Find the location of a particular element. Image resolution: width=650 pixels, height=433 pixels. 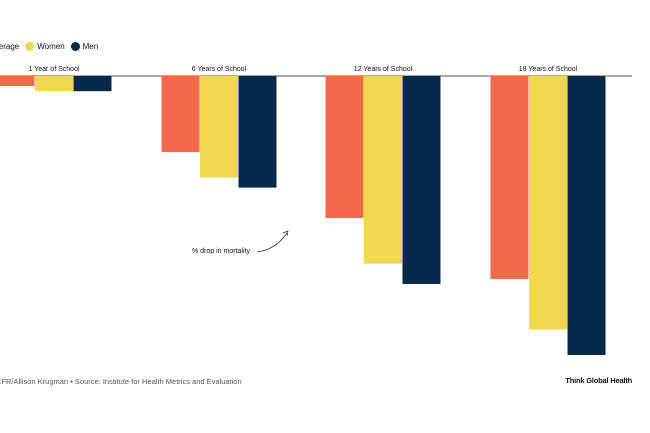

legend-label-global-average: l Average is located at coordinates (10, 46).